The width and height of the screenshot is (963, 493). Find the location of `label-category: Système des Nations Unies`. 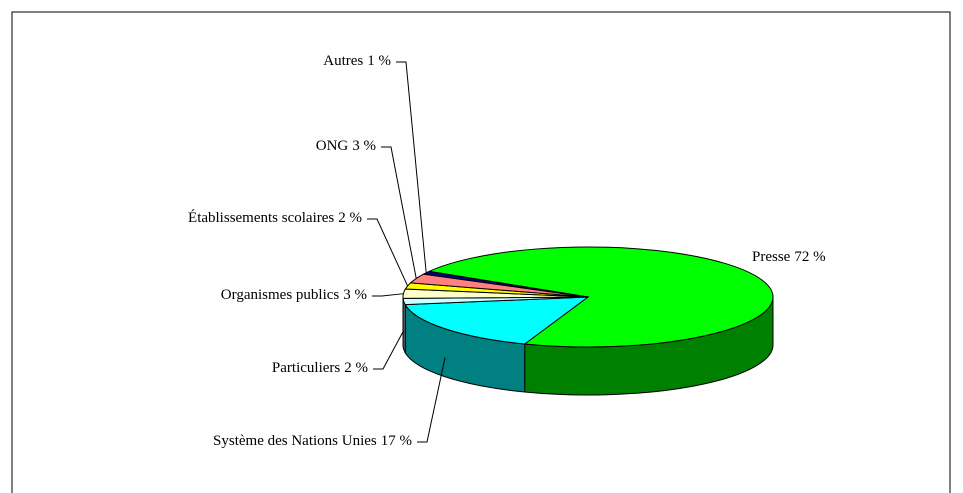

label-category: Système des Nations Unies is located at coordinates (295, 441).